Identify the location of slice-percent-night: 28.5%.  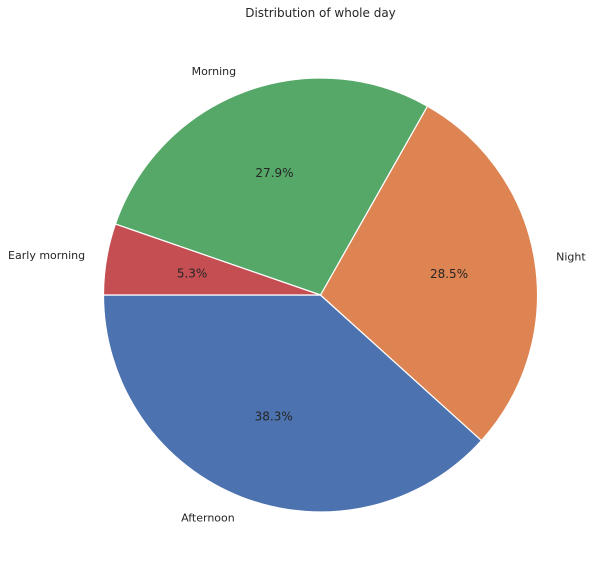
(449, 274).